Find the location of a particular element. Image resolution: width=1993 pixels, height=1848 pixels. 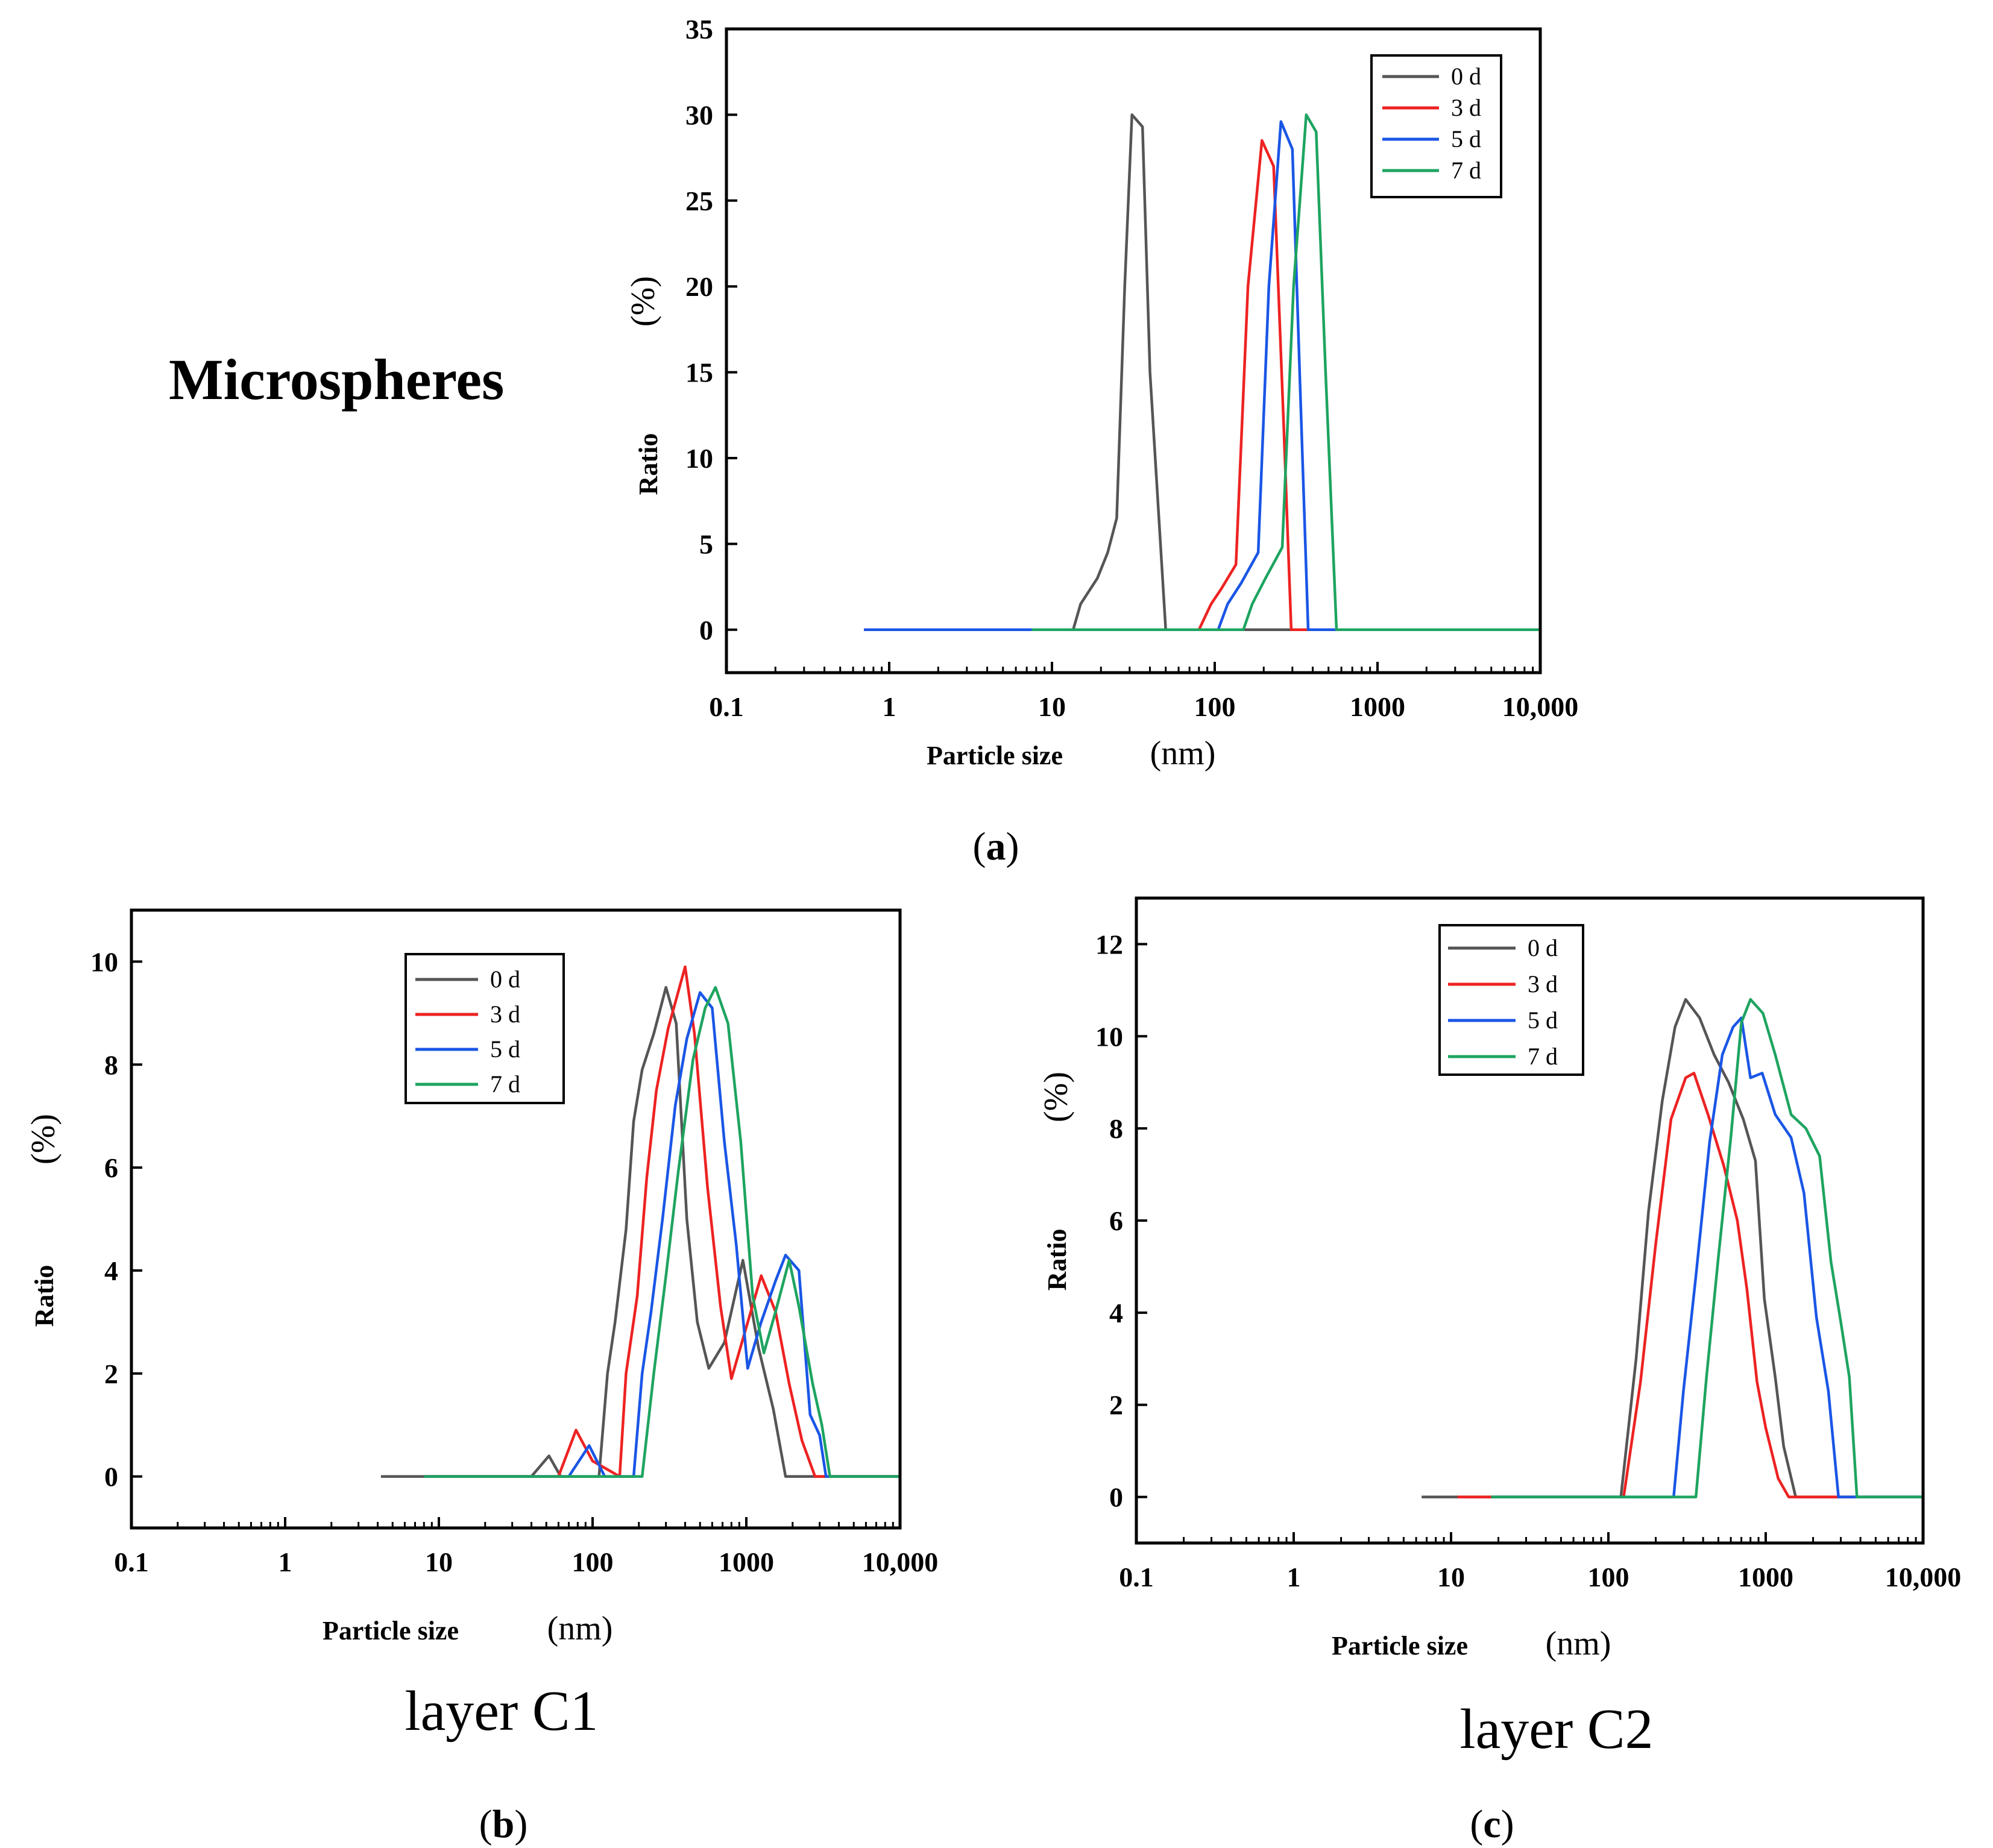

panel-b-plot-frame is located at coordinates (516, 1219).